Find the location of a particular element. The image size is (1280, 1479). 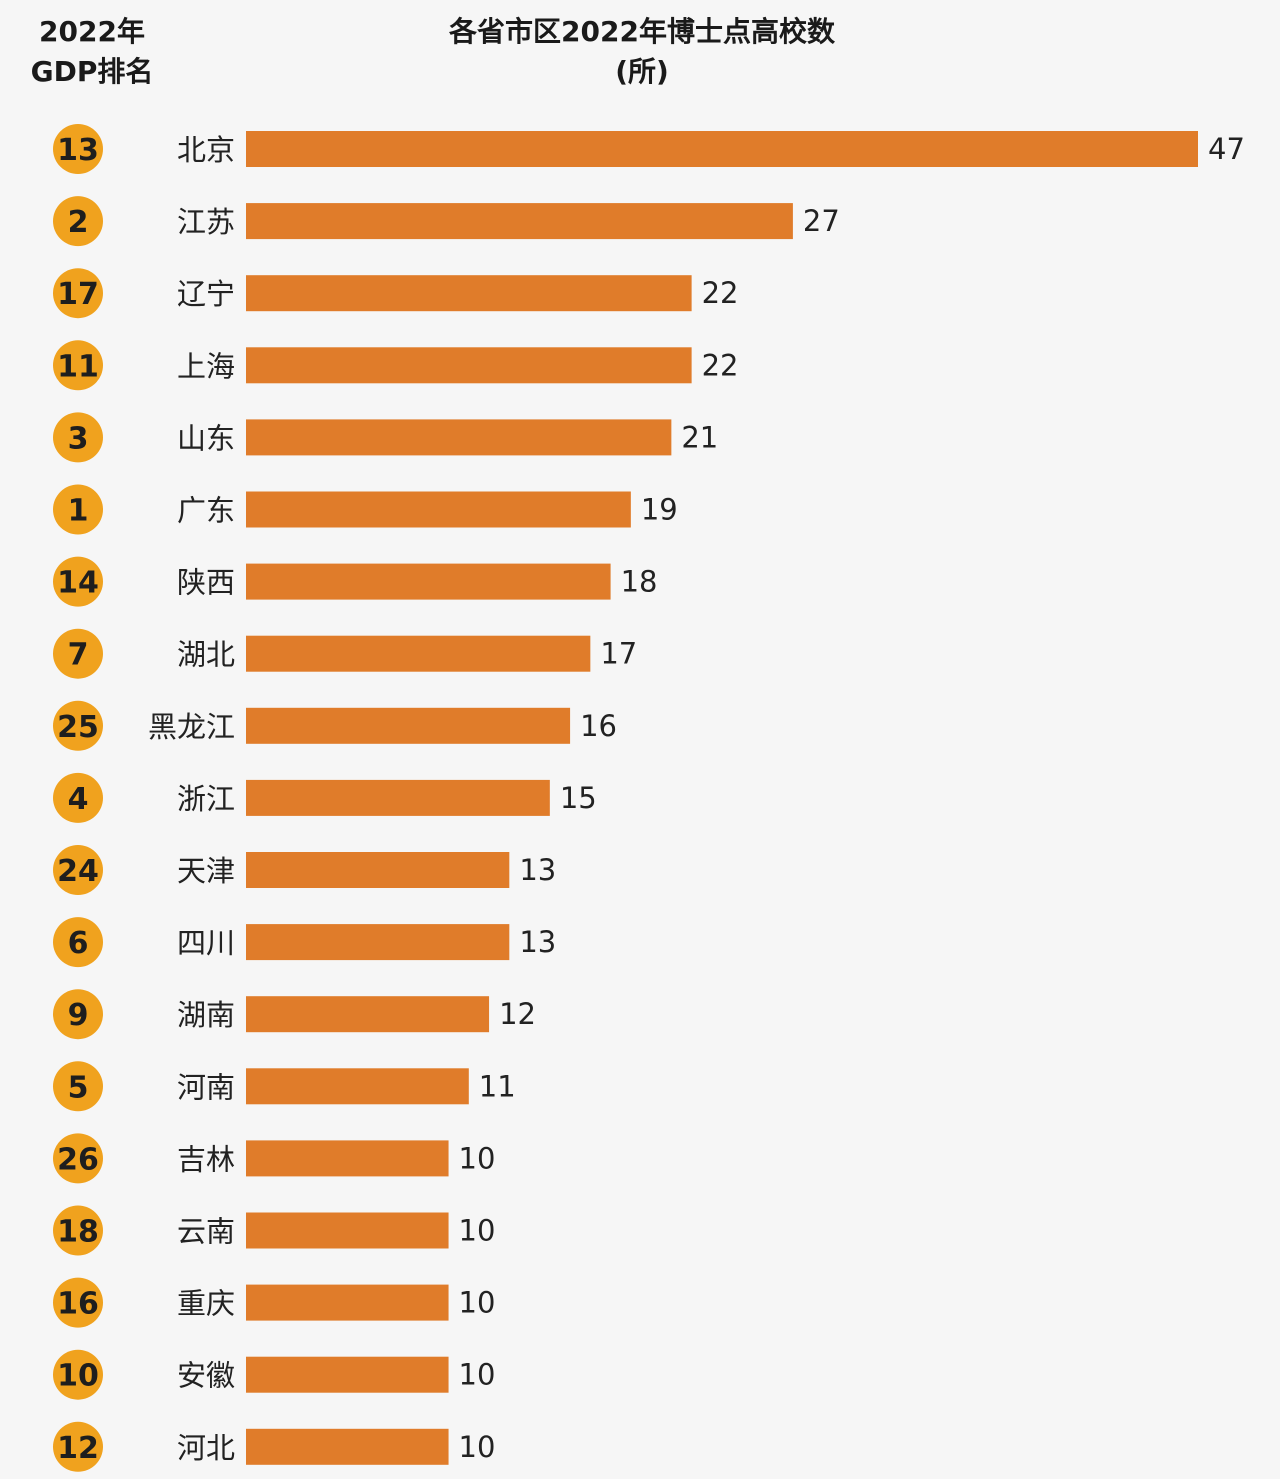

category-label: 吉林 is located at coordinates (206, 1159).